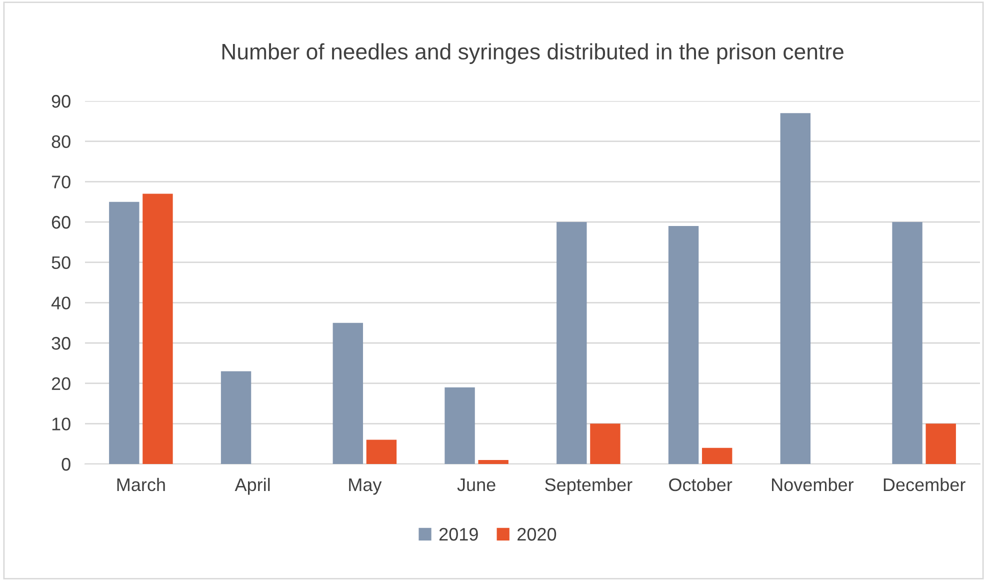  I want to click on y-tick-label: 0, so click(66, 464).